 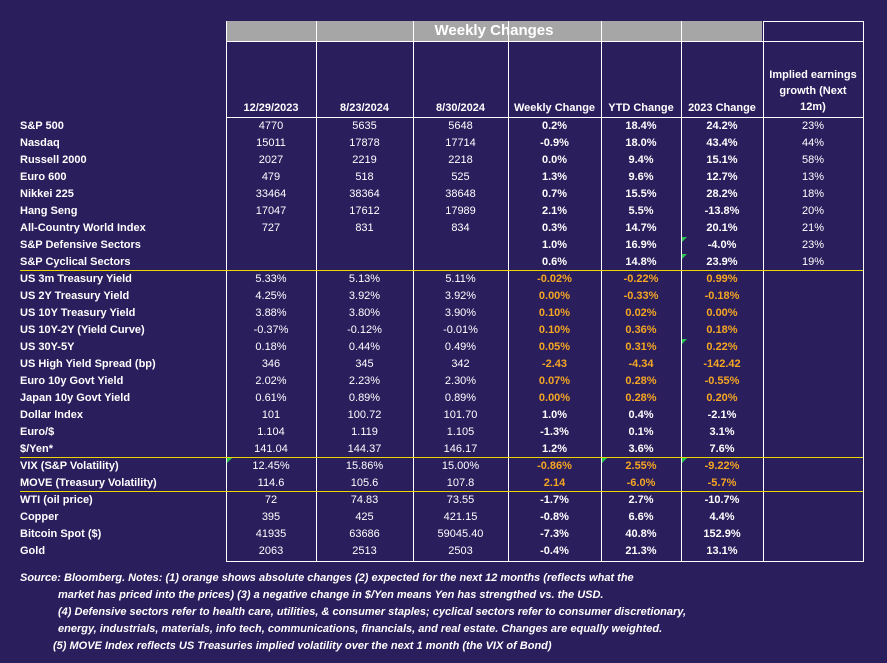 What do you see at coordinates (75, 262) in the screenshot?
I see `row-label: S&P Cyclical Sectors` at bounding box center [75, 262].